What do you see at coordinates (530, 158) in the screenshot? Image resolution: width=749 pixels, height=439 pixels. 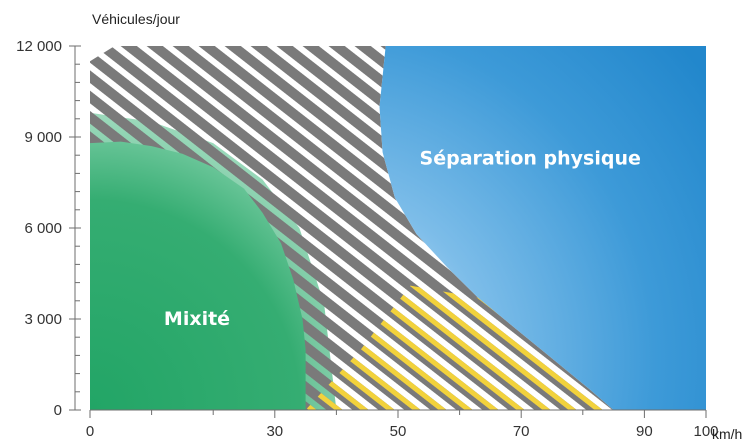 I see `zone-label-separation-physique: Séparation physique` at bounding box center [530, 158].